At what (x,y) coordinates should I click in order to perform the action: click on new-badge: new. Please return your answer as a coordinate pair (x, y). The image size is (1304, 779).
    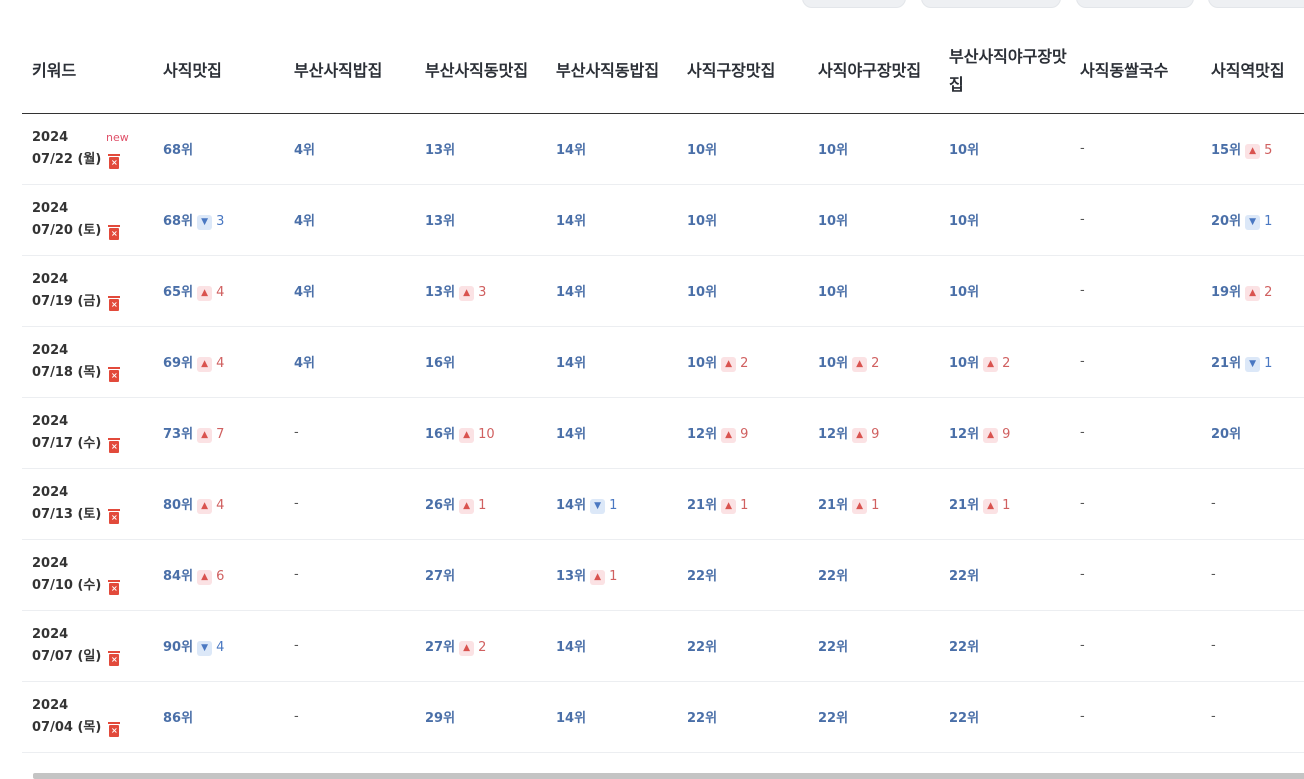
    Looking at the image, I should click on (117, 137).